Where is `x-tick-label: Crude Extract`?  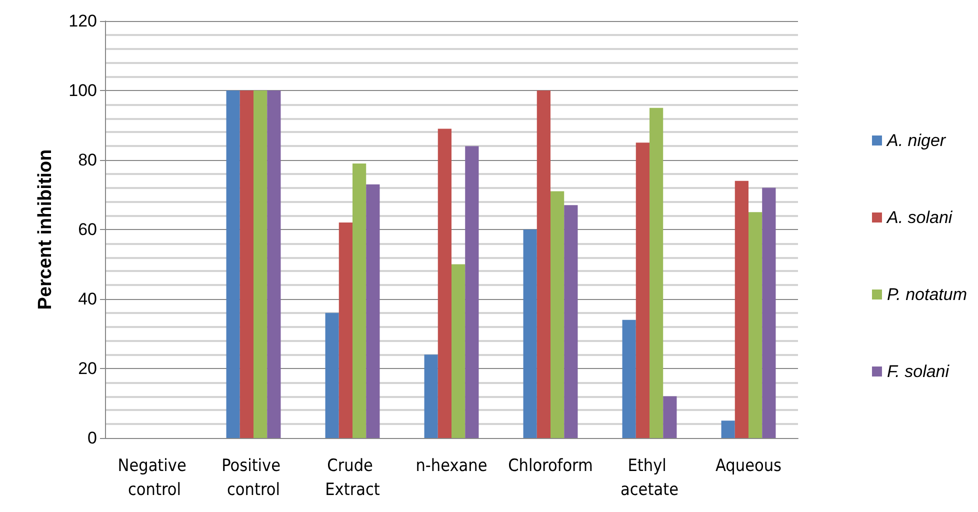
x-tick-label: Crude Extract is located at coordinates (352, 478).